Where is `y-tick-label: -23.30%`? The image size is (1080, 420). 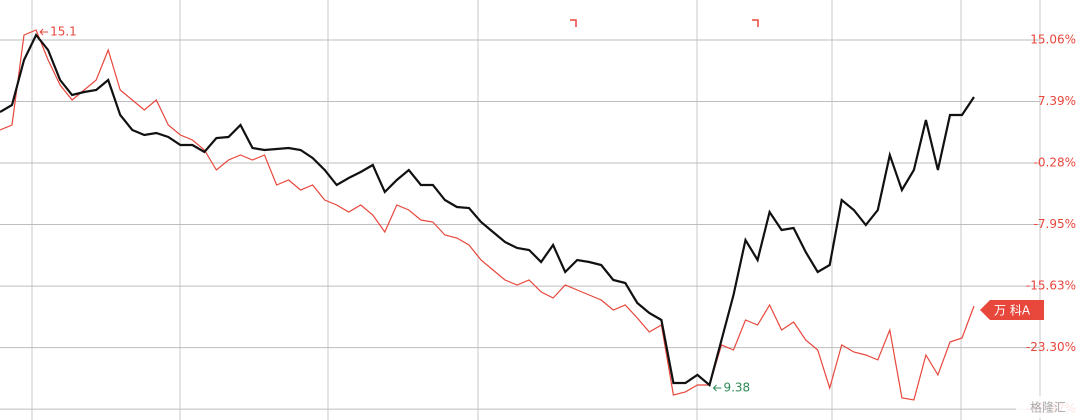
y-tick-label: -23.30% is located at coordinates (1051, 347).